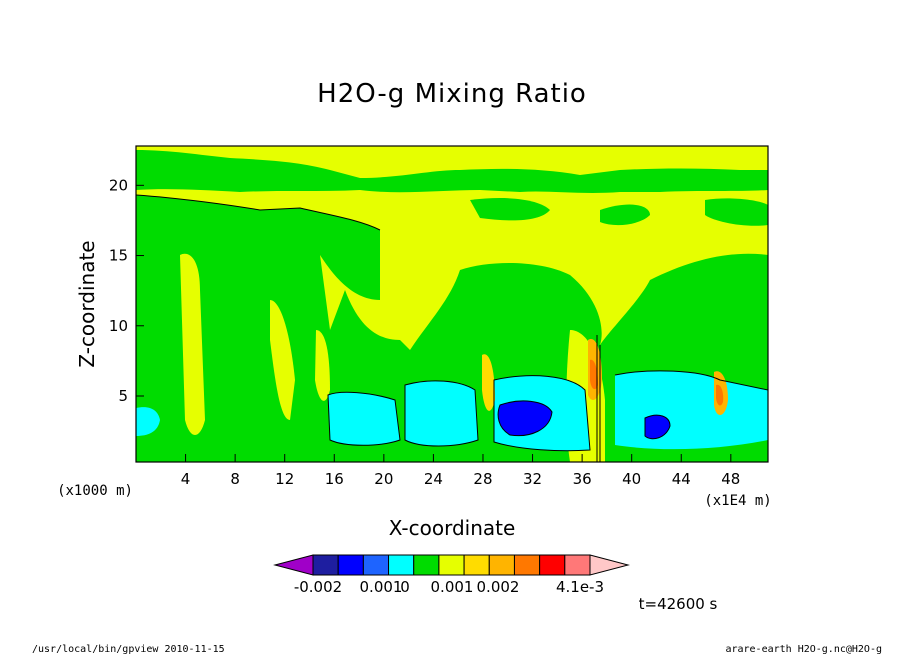 This screenshot has width=904, height=654. Describe the element at coordinates (293, 565) in the screenshot. I see `colorbar-under-arrow` at that location.